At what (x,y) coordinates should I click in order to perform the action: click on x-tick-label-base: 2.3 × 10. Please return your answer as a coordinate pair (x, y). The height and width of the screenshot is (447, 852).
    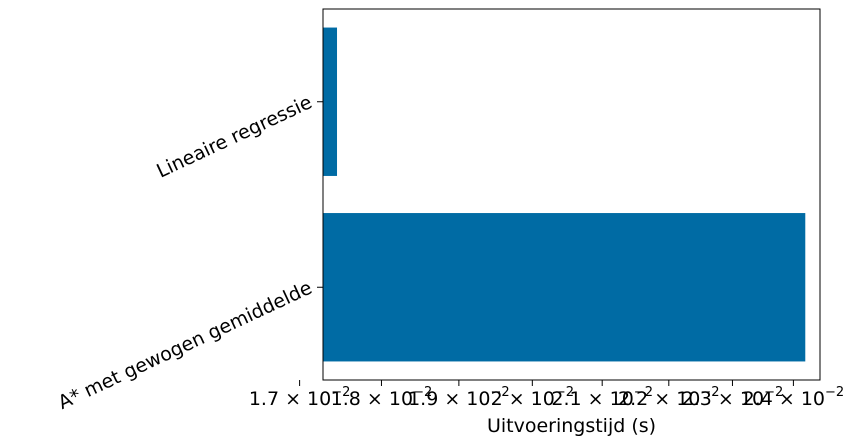
    Looking at the image, I should click on (723, 399).